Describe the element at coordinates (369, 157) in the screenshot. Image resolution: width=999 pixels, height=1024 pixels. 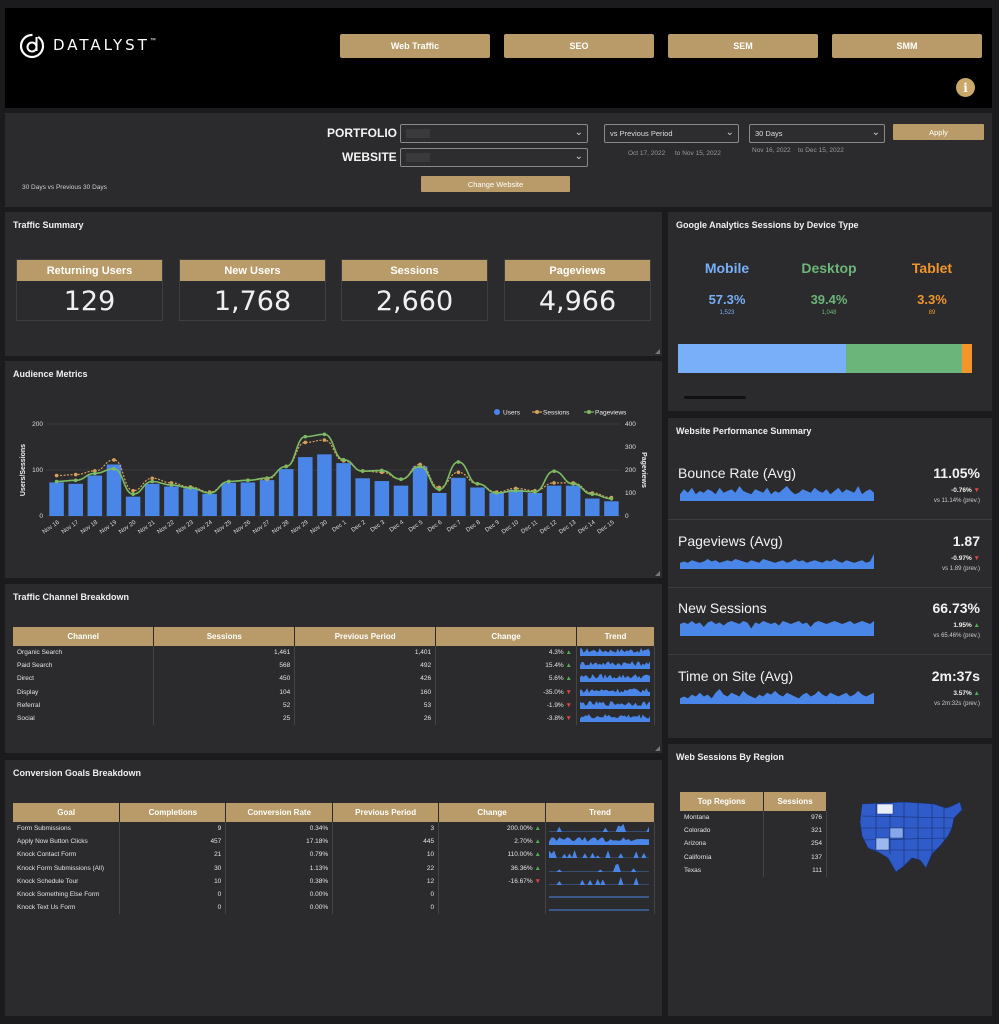
I see `website-label: WEBSITE` at that location.